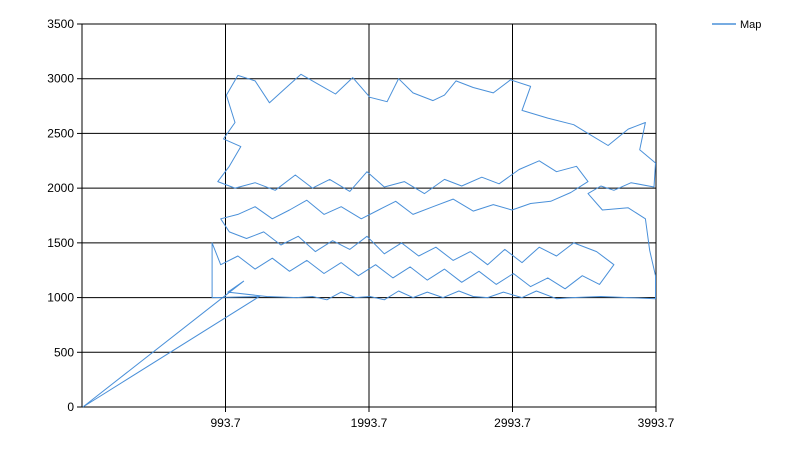 Image resolution: width=800 pixels, height=450 pixels. What do you see at coordinates (736, 25) in the screenshot?
I see `legend: Map` at bounding box center [736, 25].